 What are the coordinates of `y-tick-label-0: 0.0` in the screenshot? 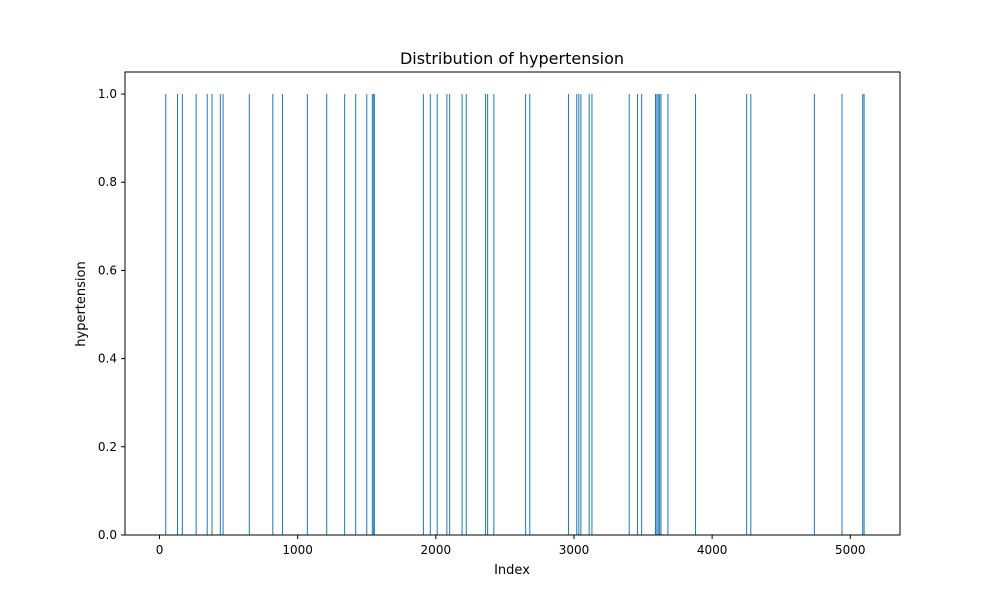 It's located at (107, 535).